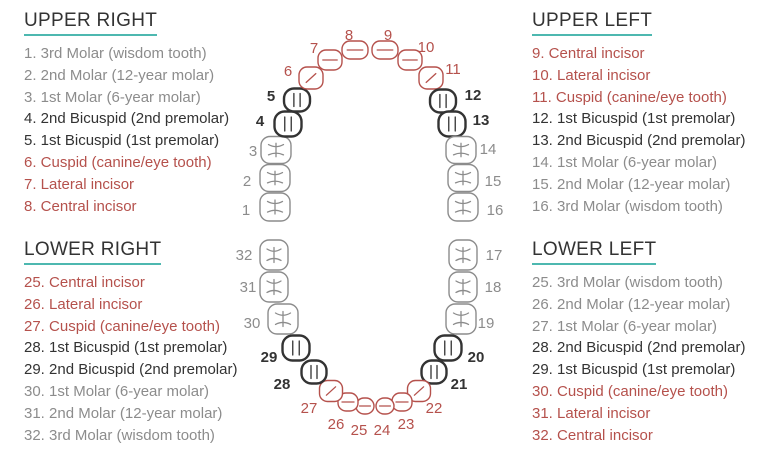 The image size is (768, 461). Describe the element at coordinates (123, 413) in the screenshot. I see `legend-item: 31. 2nd Molar (12-year molar)` at that location.